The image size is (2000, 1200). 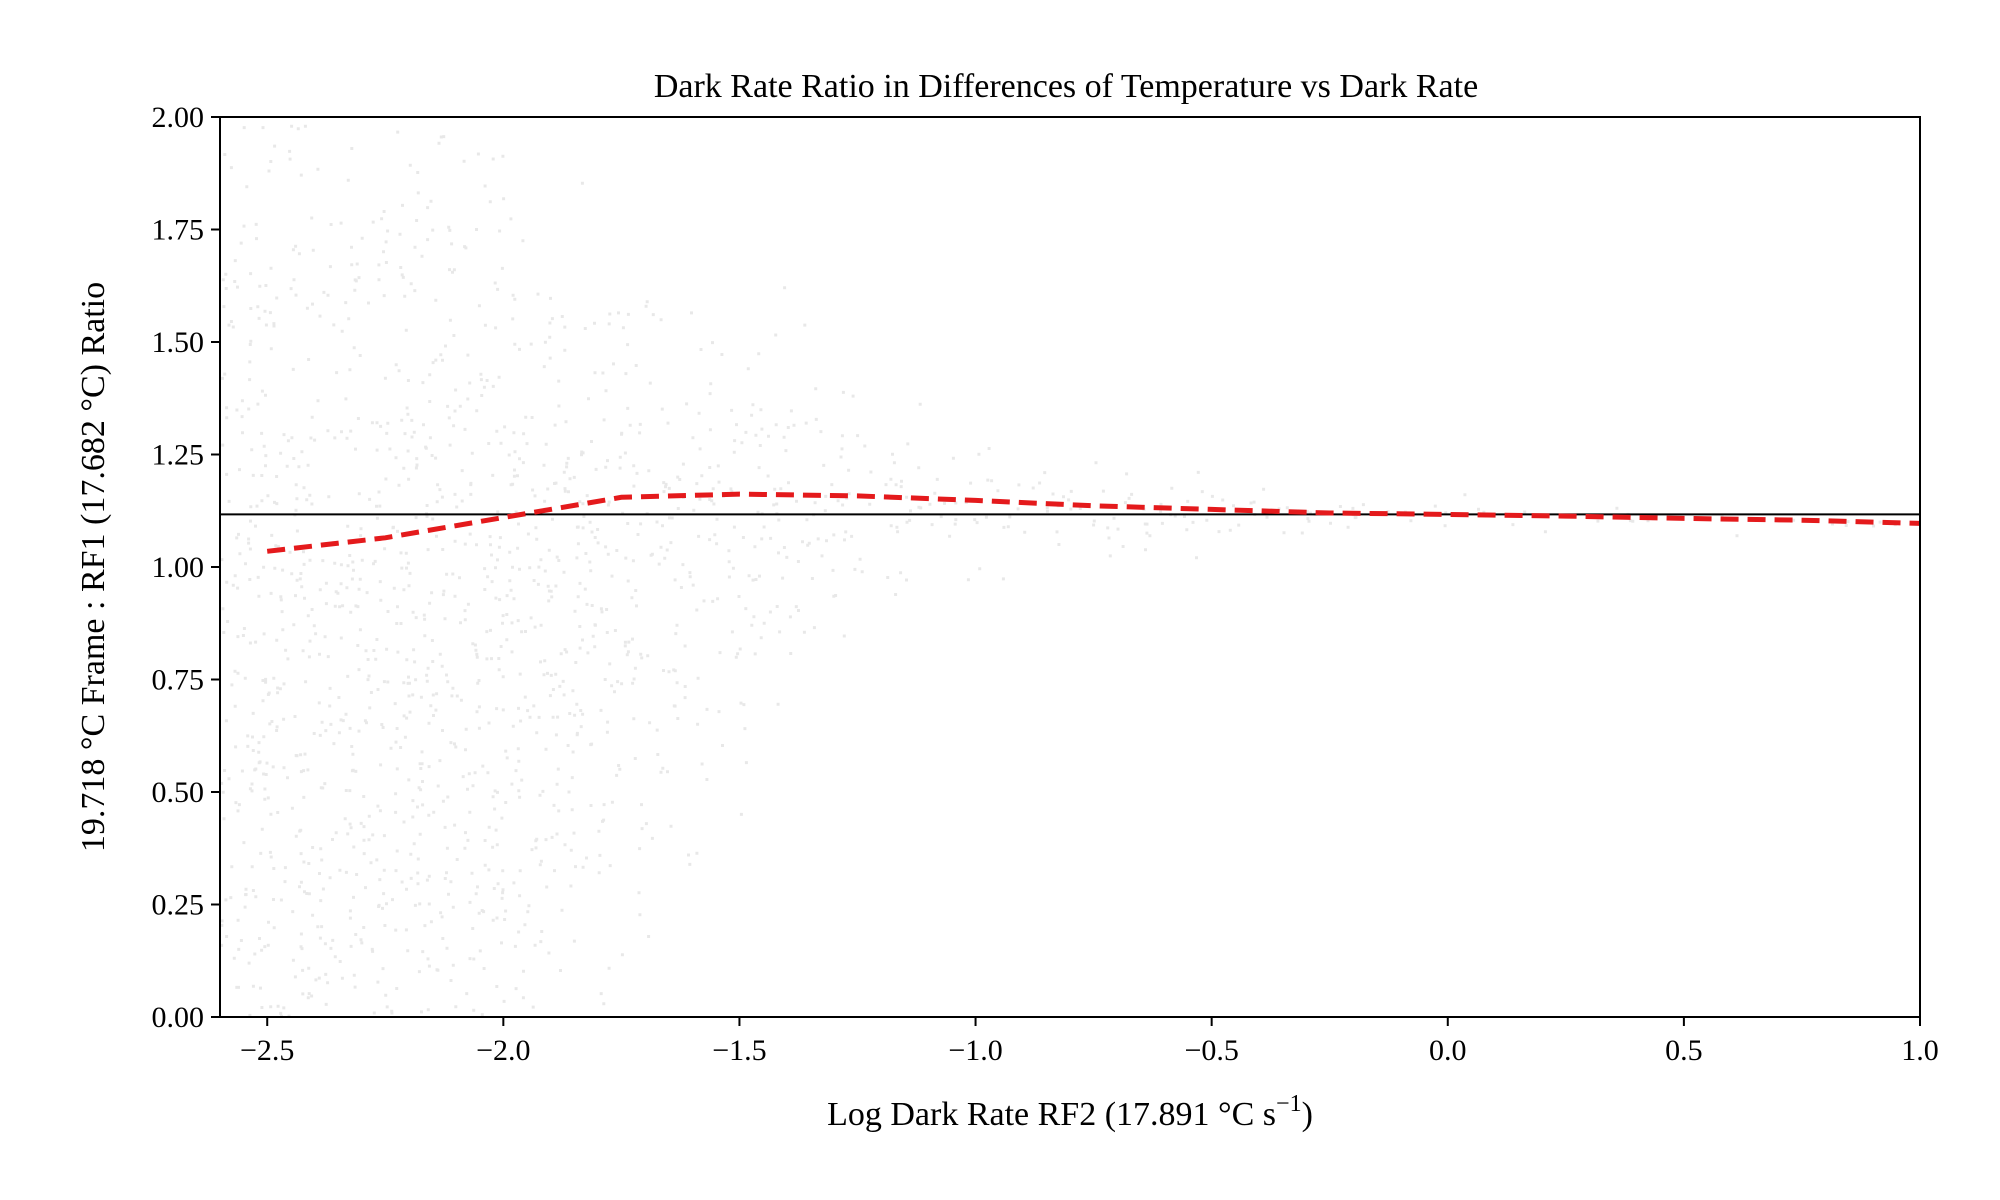 I want to click on x-tick-label: 0.0, so click(x=1448, y=1050).